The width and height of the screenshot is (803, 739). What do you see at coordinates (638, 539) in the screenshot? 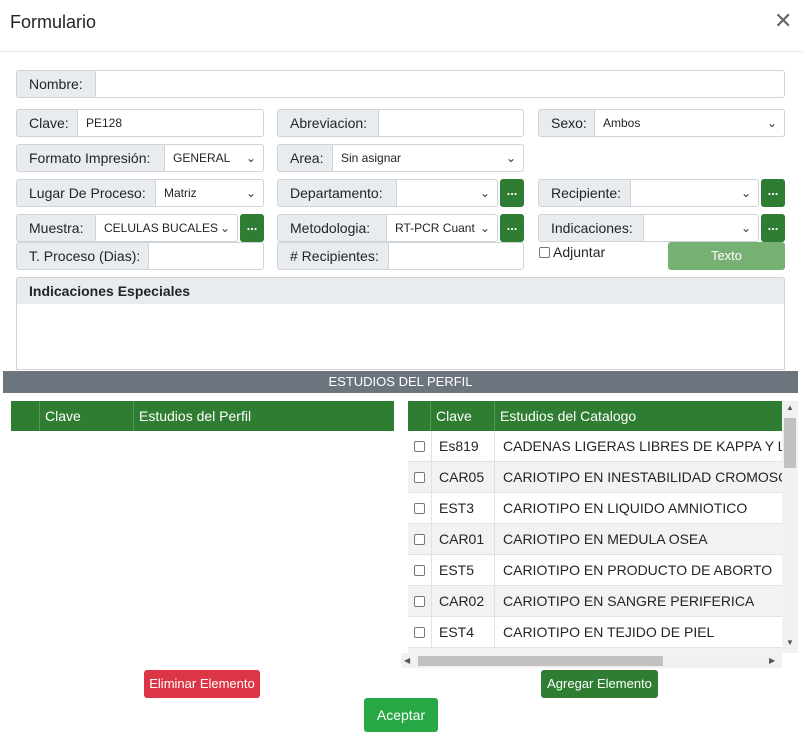
I see `row-estudio: CARIOTIPO EN MEDULA OSEA` at bounding box center [638, 539].